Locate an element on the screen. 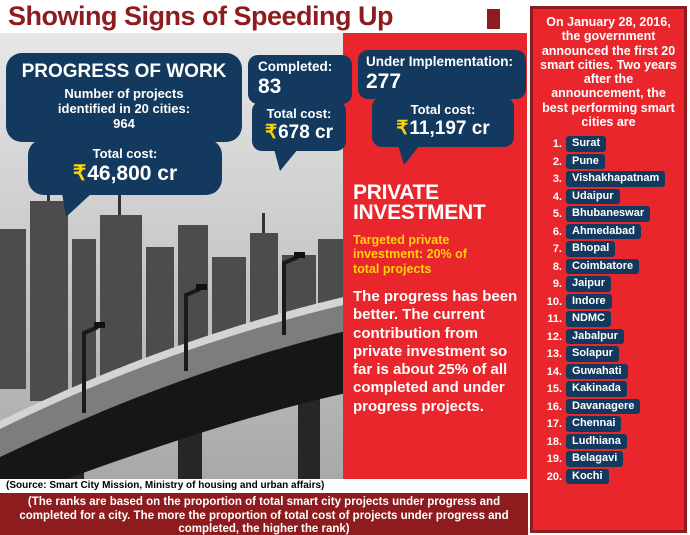 This screenshot has height=535, width=690. city-name-chip: Ludhiana is located at coordinates (596, 441).